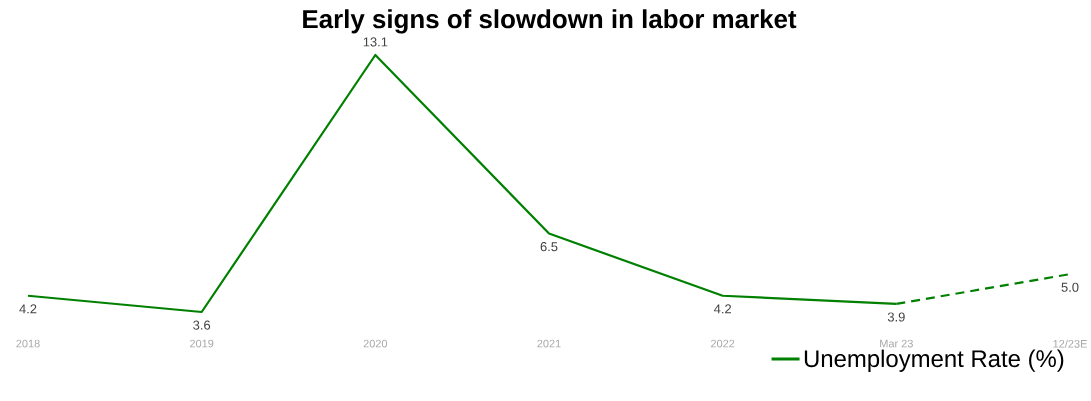 This screenshot has width=1091, height=401. Describe the element at coordinates (549, 343) in the screenshot. I see `x-tick-label: 2021` at that location.